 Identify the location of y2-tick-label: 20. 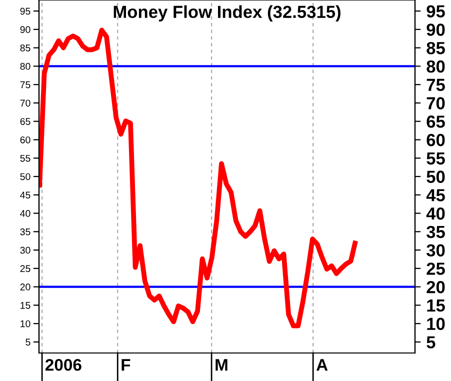
(435, 287).